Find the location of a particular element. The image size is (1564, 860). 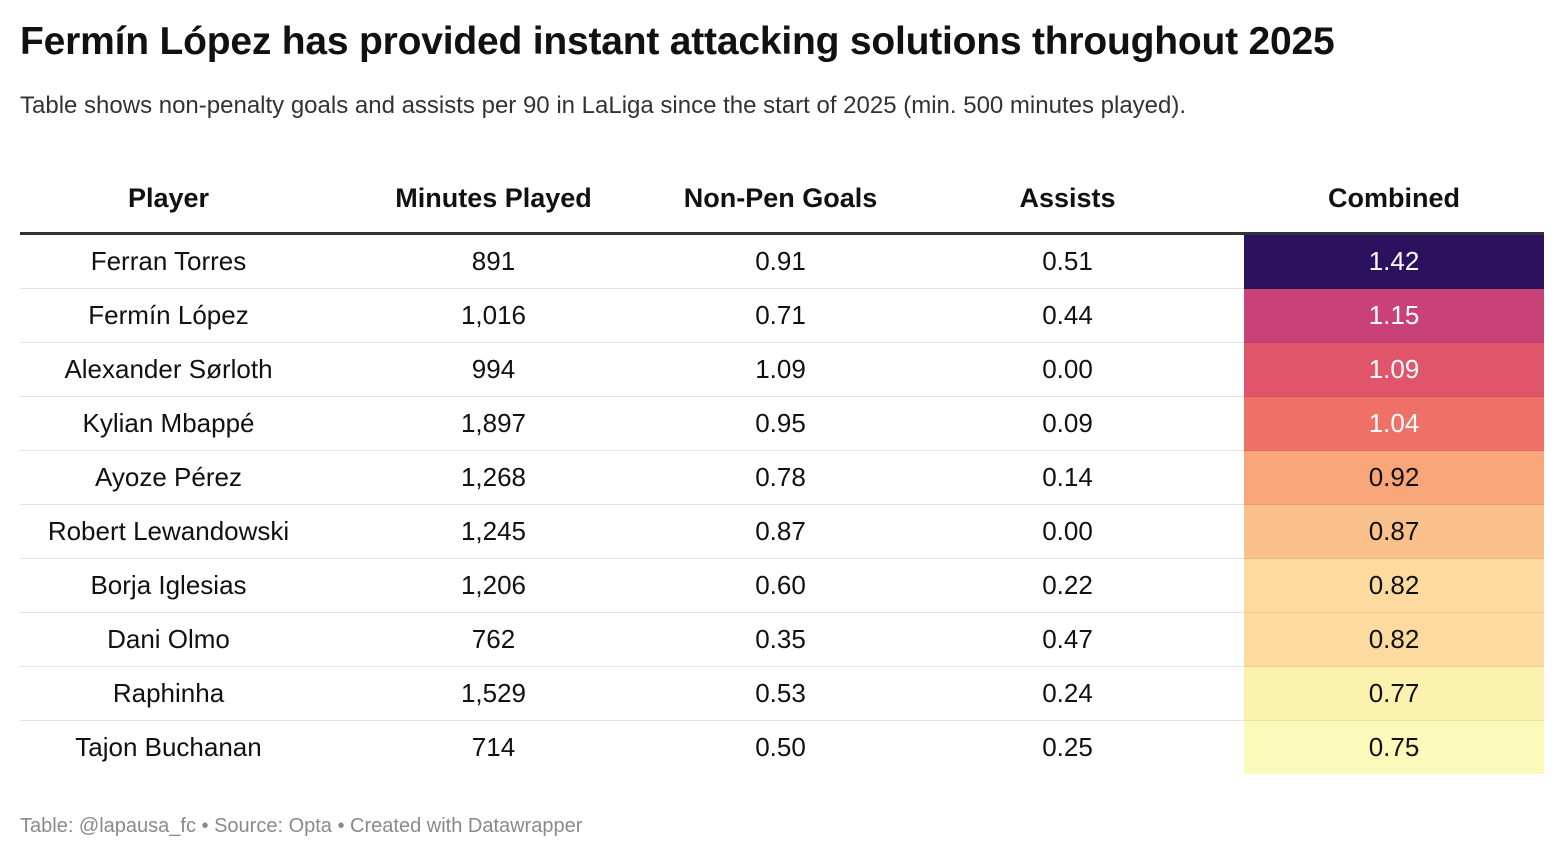

cell-player: Robert Lewandowski is located at coordinates (168, 531).